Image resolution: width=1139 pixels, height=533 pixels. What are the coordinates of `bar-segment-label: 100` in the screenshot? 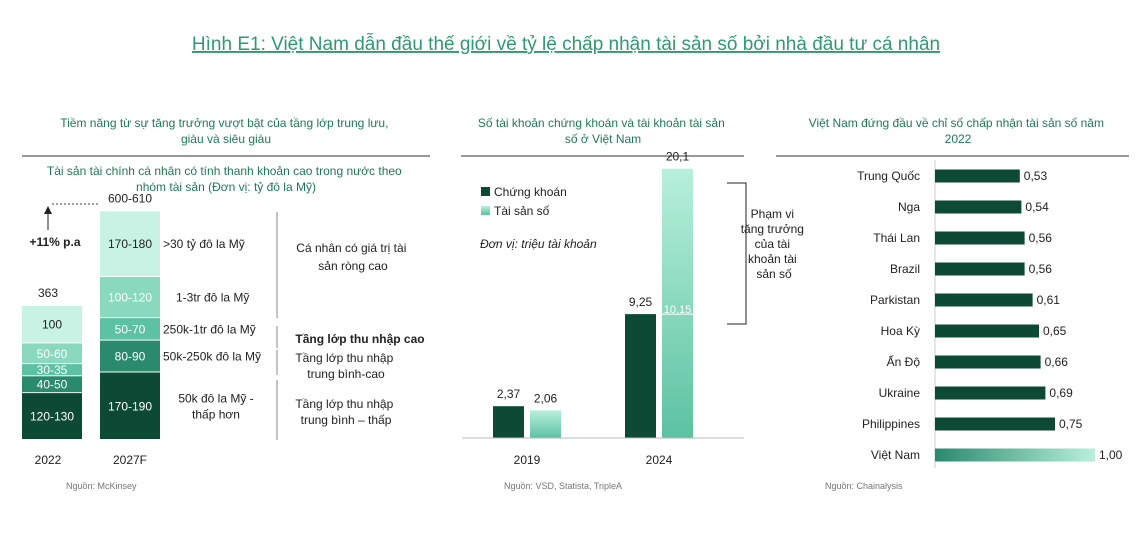 It's located at (52, 325).